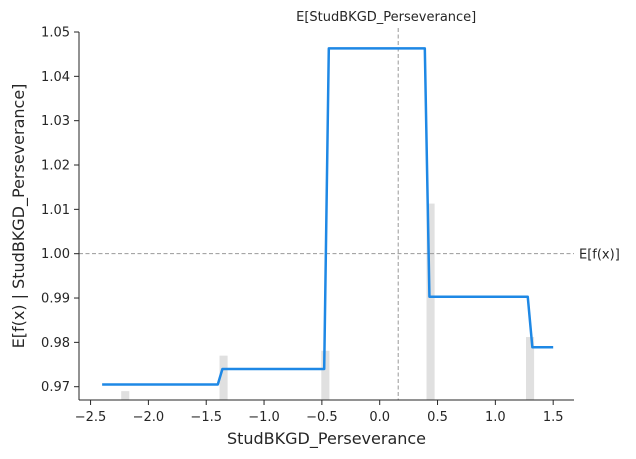  Describe the element at coordinates (495, 417) in the screenshot. I see `x-tick-label: 1.0` at that location.